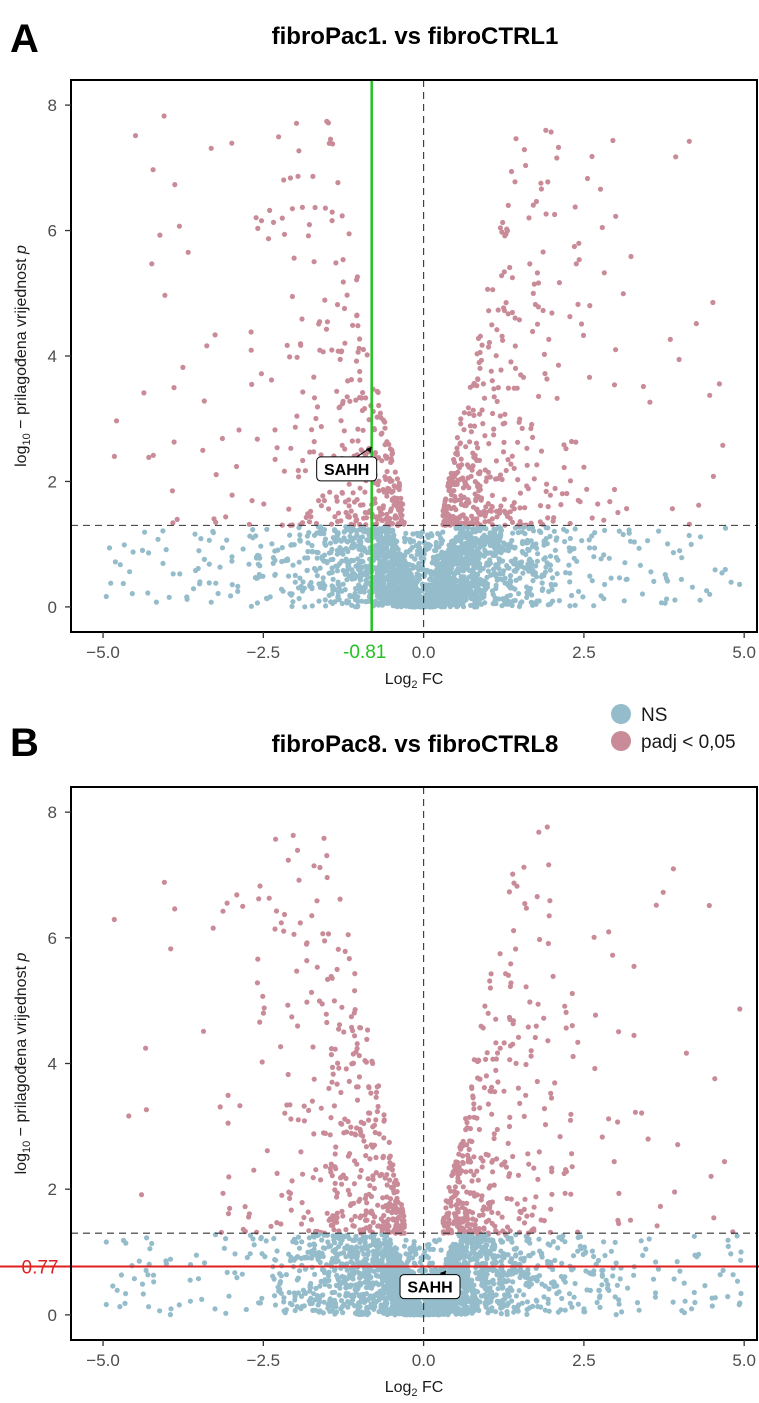  Describe the element at coordinates (52, 105) in the screenshot. I see `y-tick-label: 8` at that location.